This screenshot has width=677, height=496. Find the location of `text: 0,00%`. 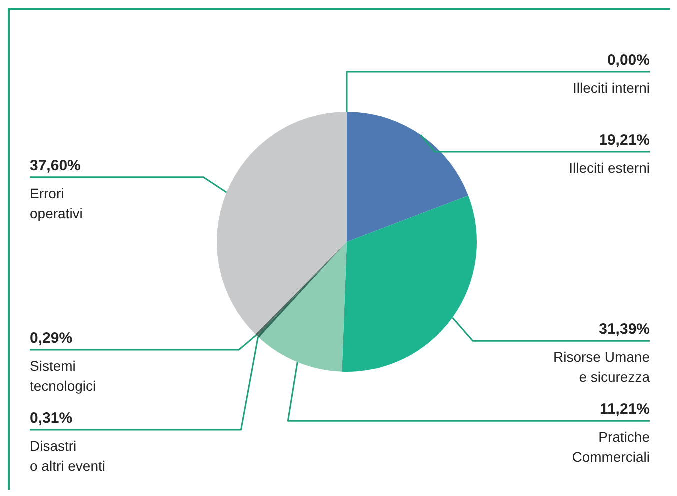

text: 0,00% is located at coordinates (628, 60).